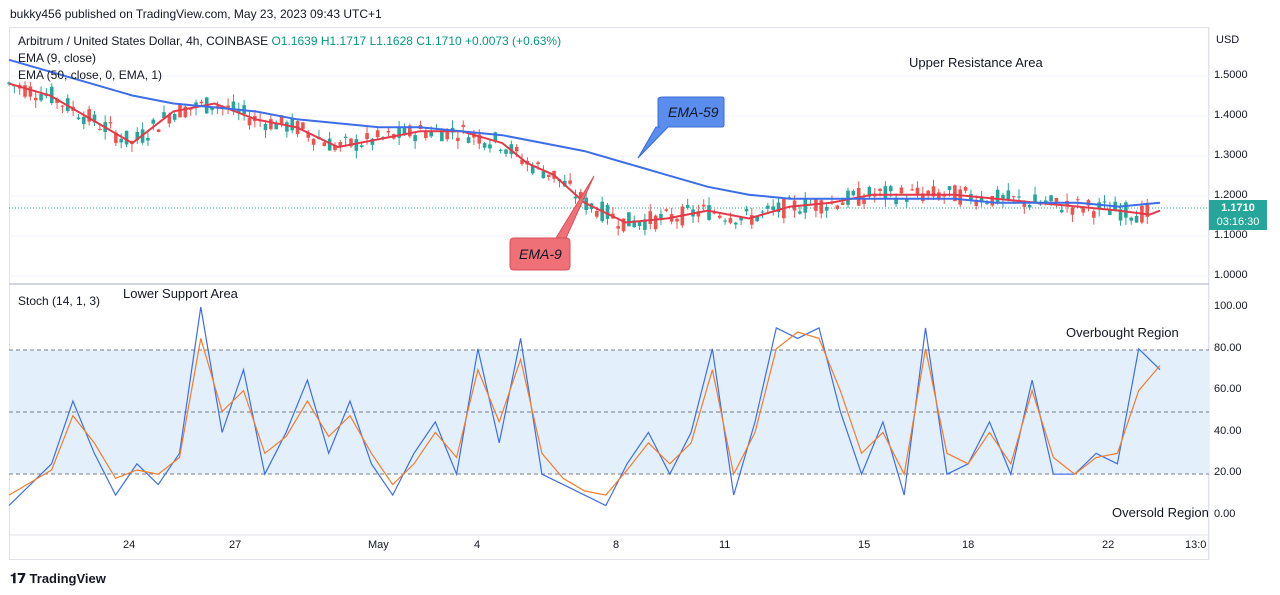  I want to click on time-tick-label: 18, so click(968, 545).